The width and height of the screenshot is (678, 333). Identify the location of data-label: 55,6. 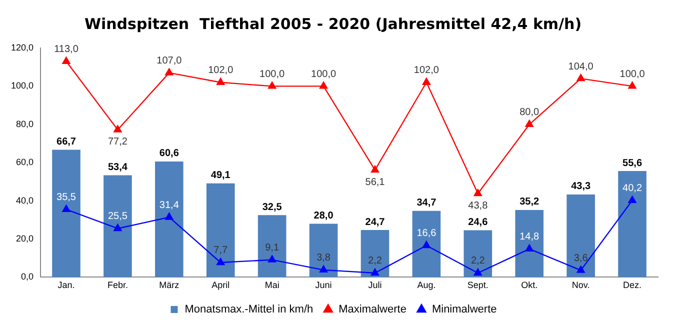
(632, 163).